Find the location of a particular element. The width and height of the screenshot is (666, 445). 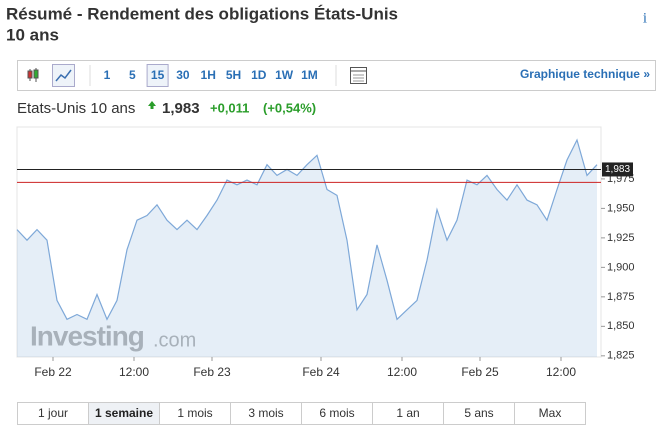

quote-change: +0,011 is located at coordinates (229, 107).